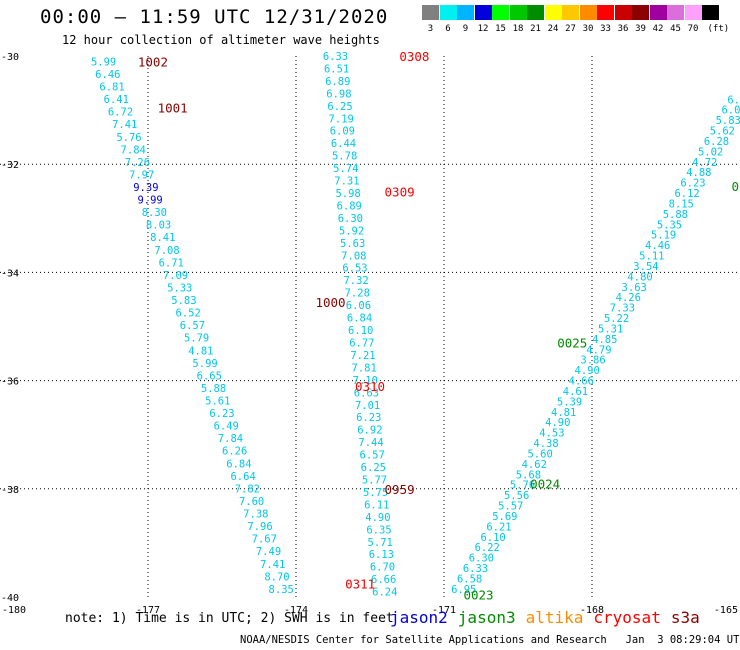 This screenshot has height=650, width=740. What do you see at coordinates (368, 418) in the screenshot?
I see `wave-height-value: 6.23` at bounding box center [368, 418].